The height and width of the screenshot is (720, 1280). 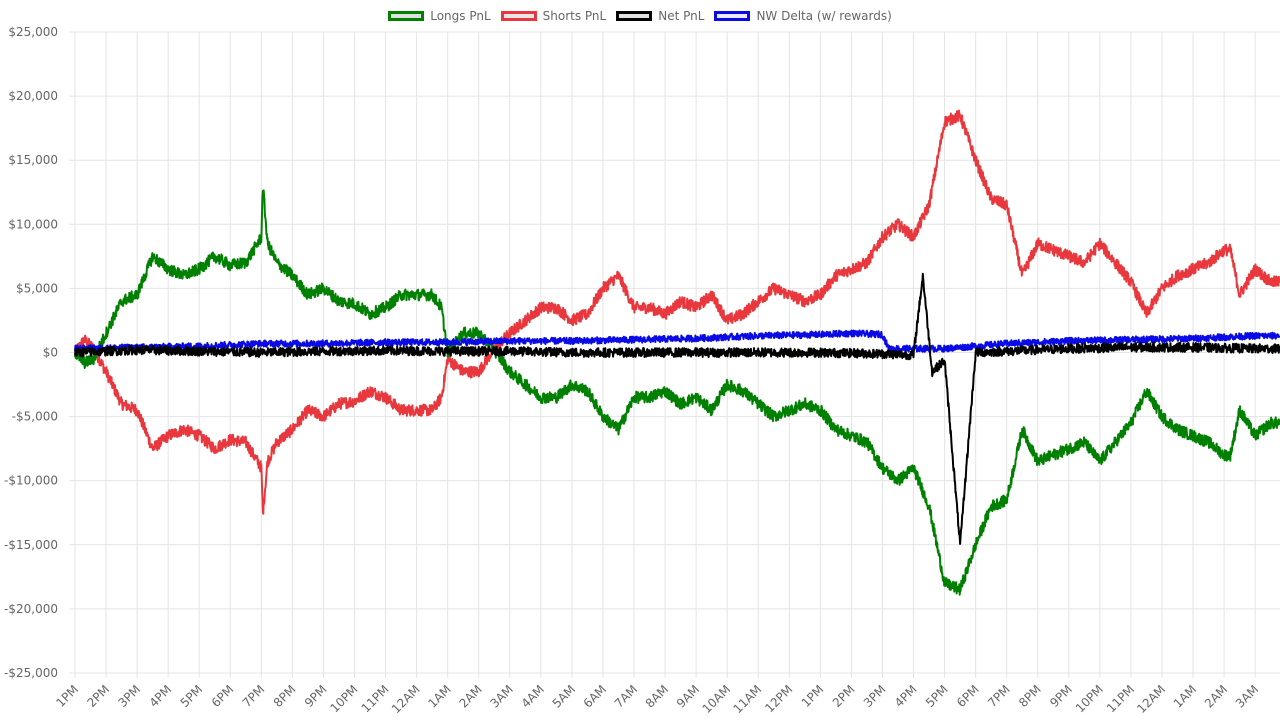 I want to click on legend-item-nw-delta: NW Delta (w/ rewards), so click(x=803, y=16).